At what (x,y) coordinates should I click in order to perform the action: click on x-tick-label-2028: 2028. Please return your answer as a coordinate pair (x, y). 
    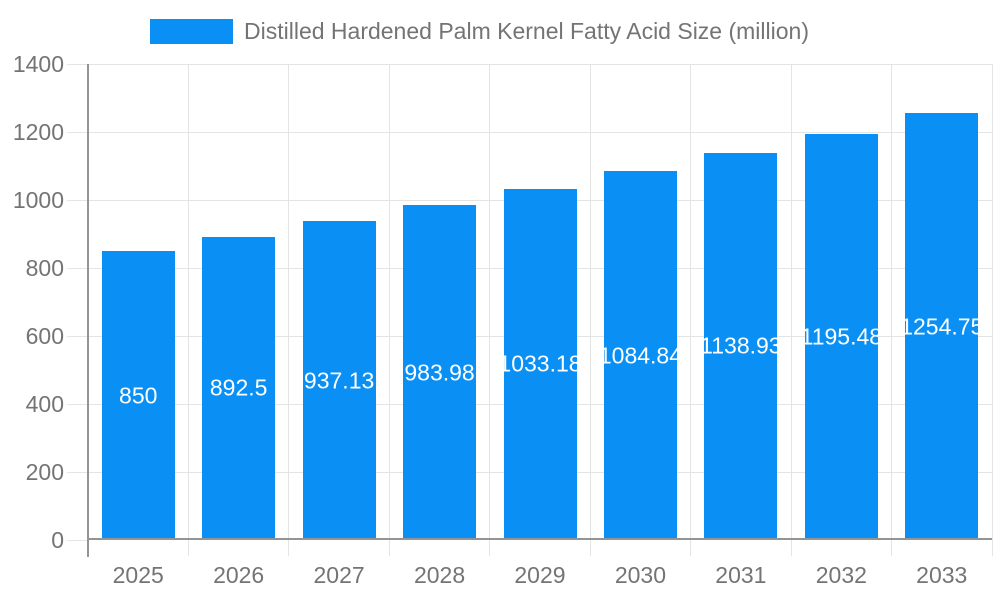
    Looking at the image, I should click on (439, 575).